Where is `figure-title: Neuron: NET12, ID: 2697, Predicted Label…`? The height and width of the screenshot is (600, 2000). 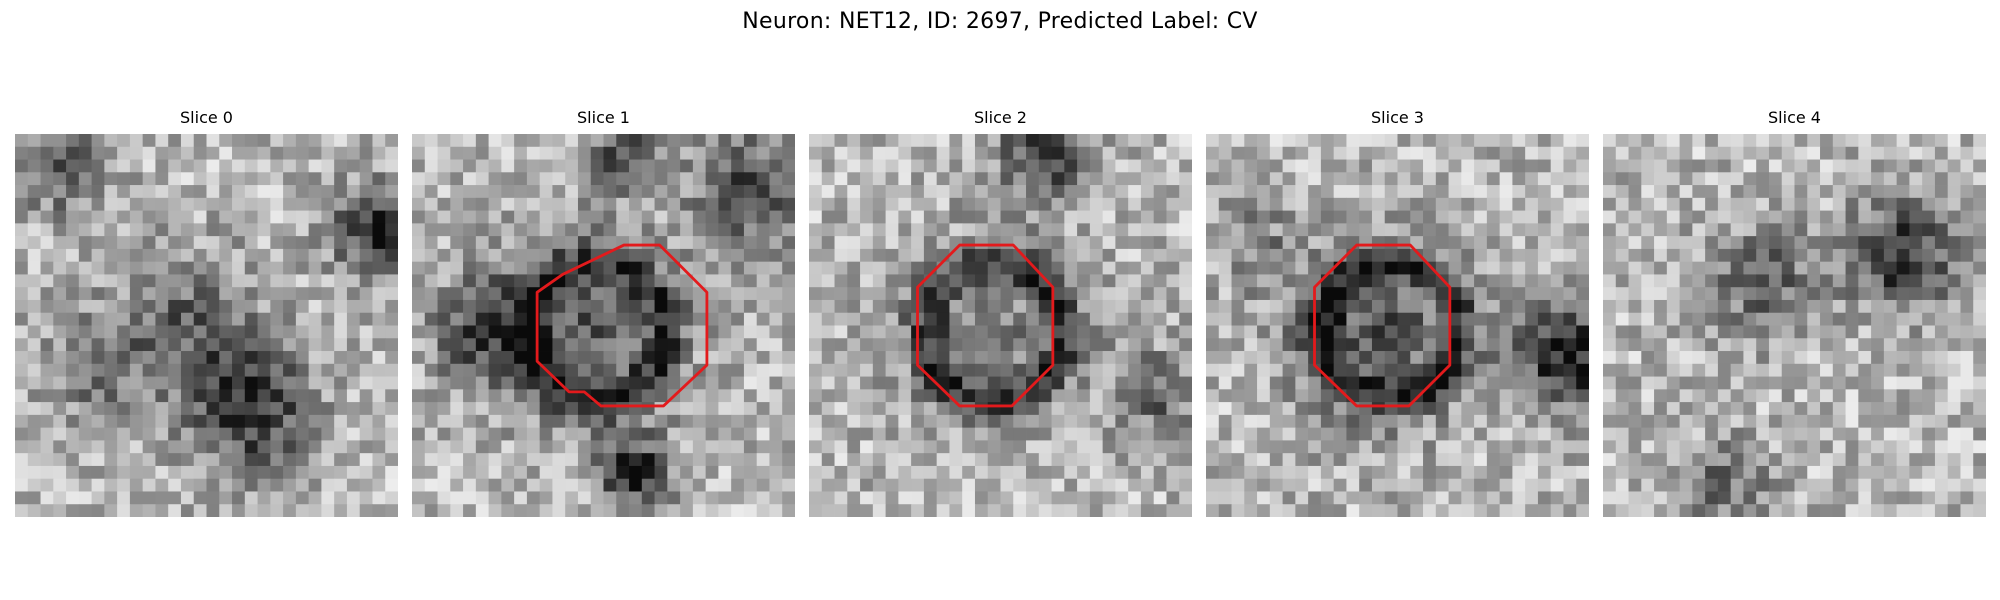 figure-title: Neuron: NET12, ID: 2697, Predicted Label… is located at coordinates (1000, 21).